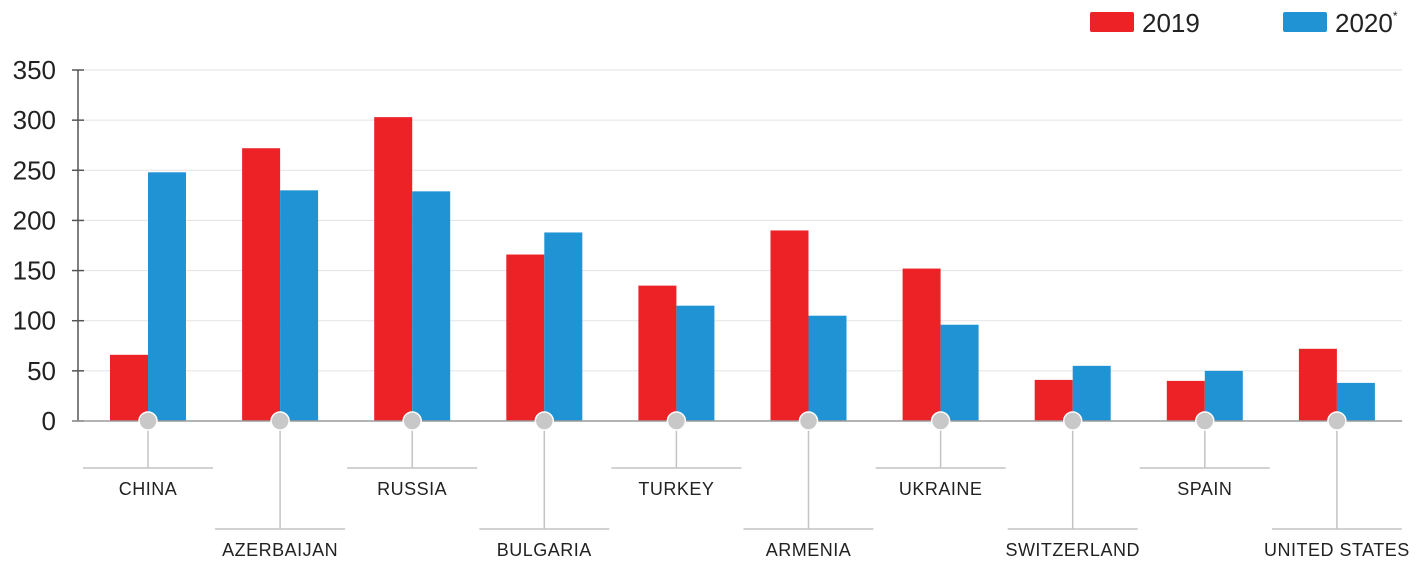 Image resolution: width=1424 pixels, height=562 pixels. What do you see at coordinates (34, 271) in the screenshot?
I see `y-tick-label-150: 150` at bounding box center [34, 271].